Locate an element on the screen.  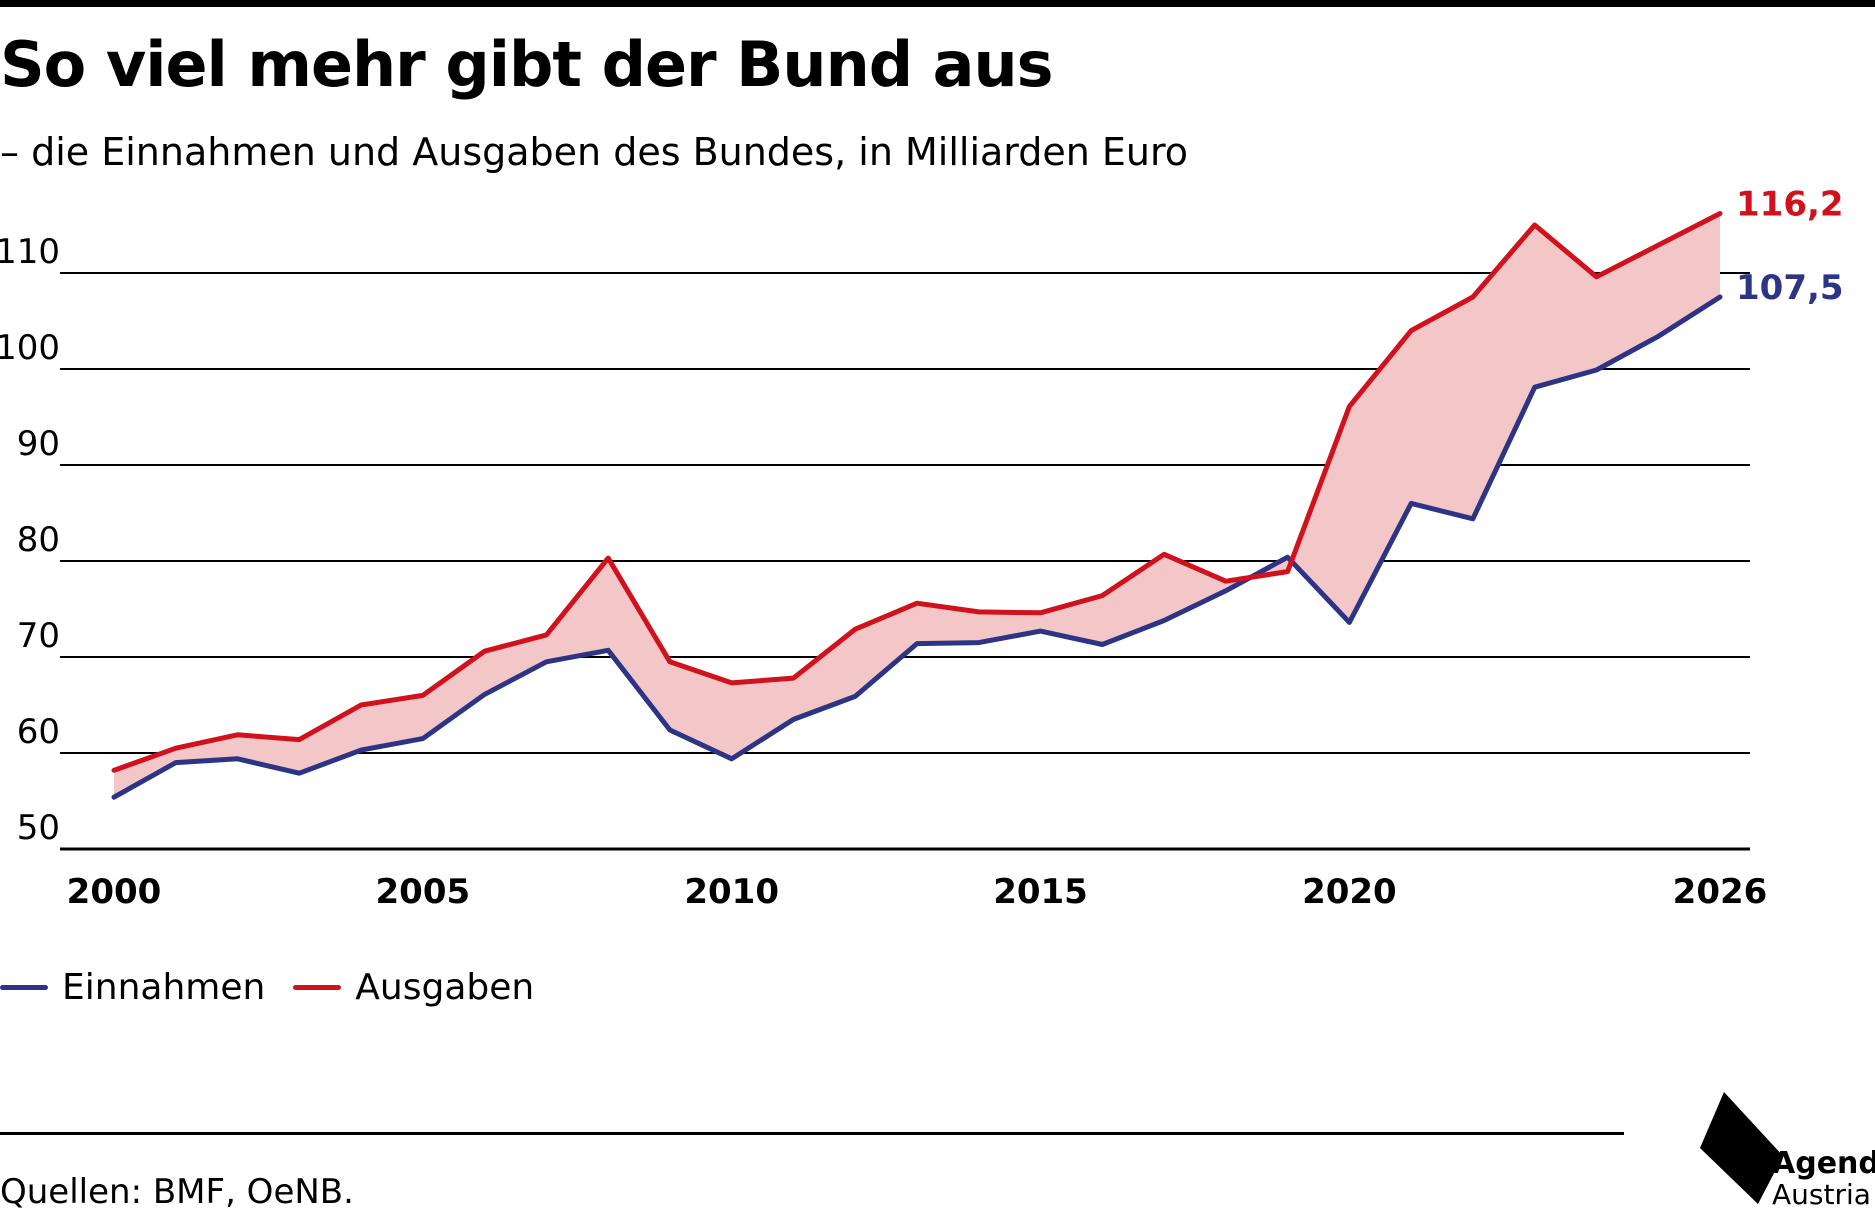
x-tick-2015: 2015 is located at coordinates (1040, 892).